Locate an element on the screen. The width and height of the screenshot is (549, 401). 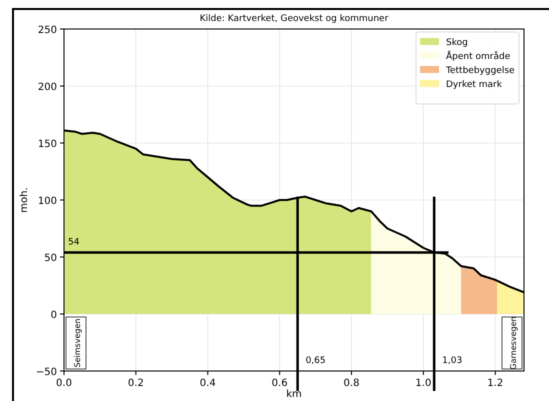
x-tick-label: 1.0 is located at coordinates (423, 383).